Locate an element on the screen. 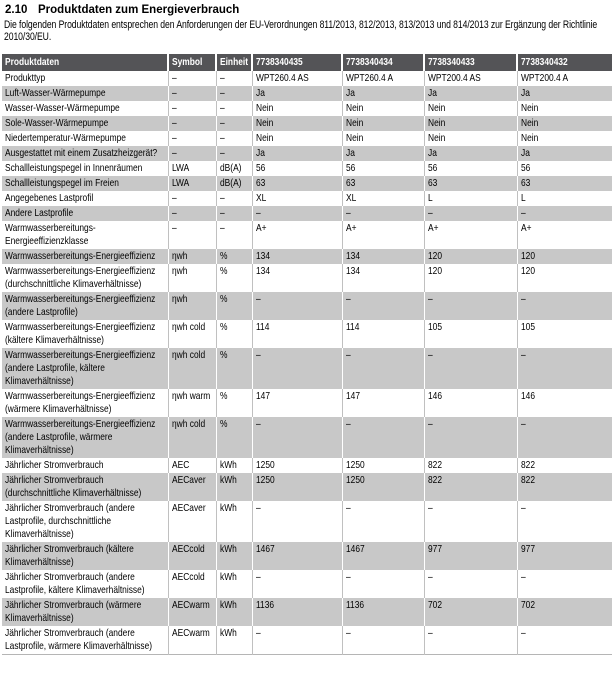 The height and width of the screenshot is (675, 614). cell-value-2: A+ is located at coordinates (471, 235).